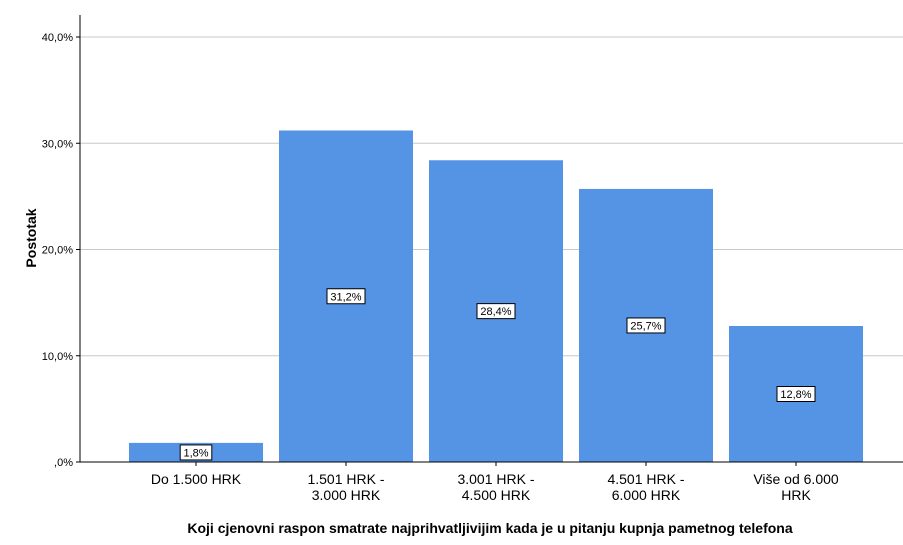 This screenshot has height=545, width=903. What do you see at coordinates (796, 487) in the screenshot?
I see `x-tick-label: Više od 6.000 HRK` at bounding box center [796, 487].